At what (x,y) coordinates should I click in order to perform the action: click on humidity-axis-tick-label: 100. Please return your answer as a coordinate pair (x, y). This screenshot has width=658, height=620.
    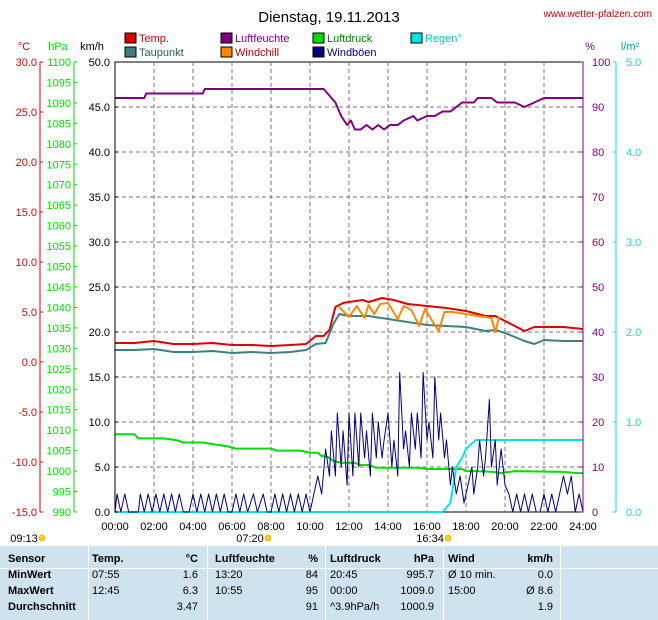
    Looking at the image, I should click on (601, 63).